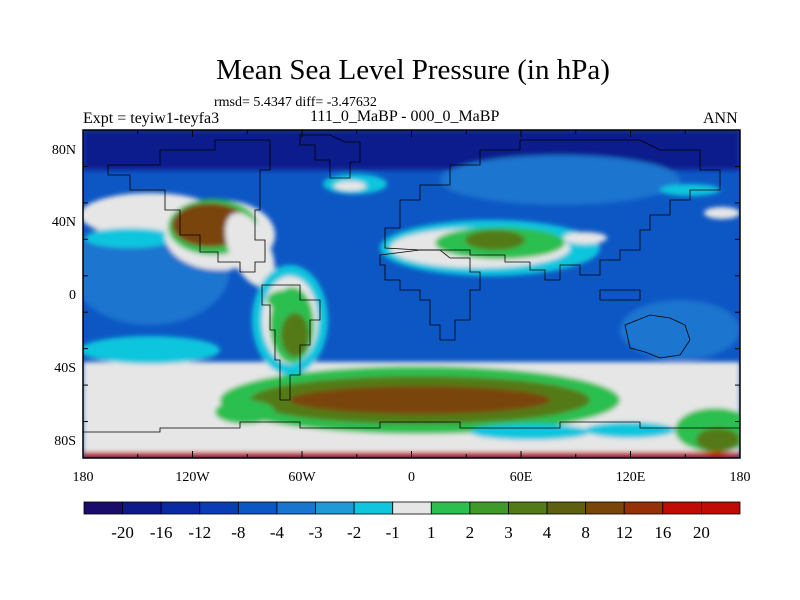 This screenshot has width=800, height=600. I want to click on stats-label: rmsd= 5.4347 diff= -3.47632, so click(295, 102).